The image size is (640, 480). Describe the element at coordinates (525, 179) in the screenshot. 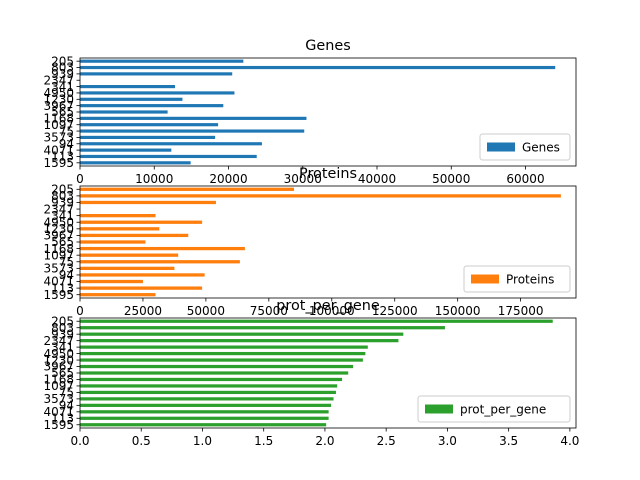

I see `x-tick-label: 60000` at that location.